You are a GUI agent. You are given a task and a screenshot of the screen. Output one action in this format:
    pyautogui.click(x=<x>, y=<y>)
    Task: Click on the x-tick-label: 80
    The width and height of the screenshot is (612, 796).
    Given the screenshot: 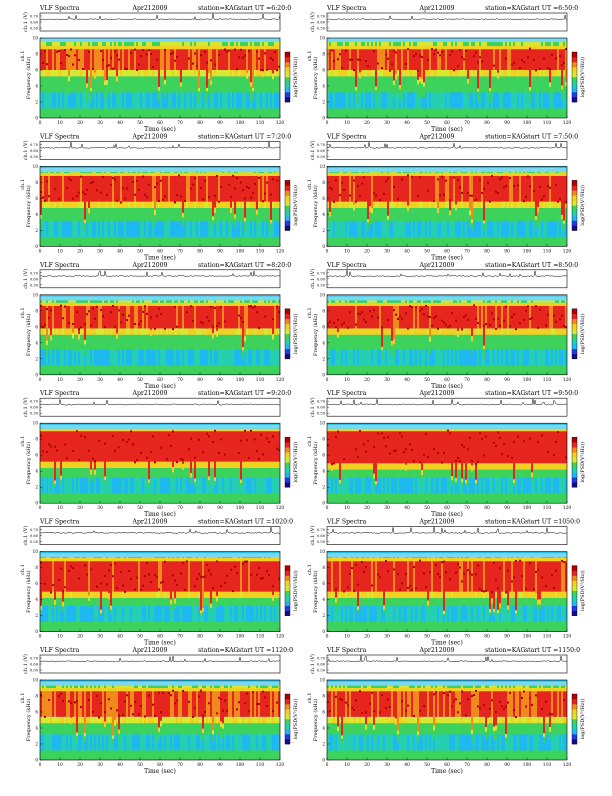 What is the action you would take?
    pyautogui.click(x=487, y=123)
    